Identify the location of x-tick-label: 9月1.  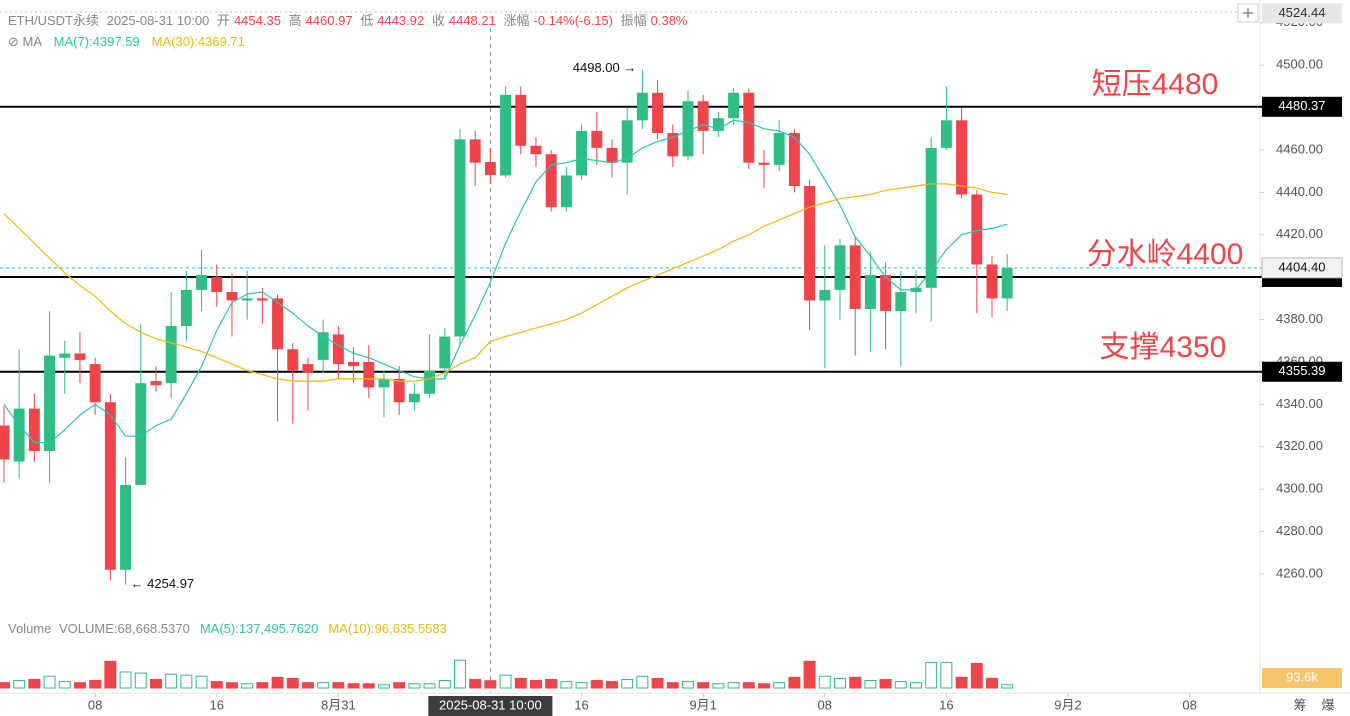
(702, 704).